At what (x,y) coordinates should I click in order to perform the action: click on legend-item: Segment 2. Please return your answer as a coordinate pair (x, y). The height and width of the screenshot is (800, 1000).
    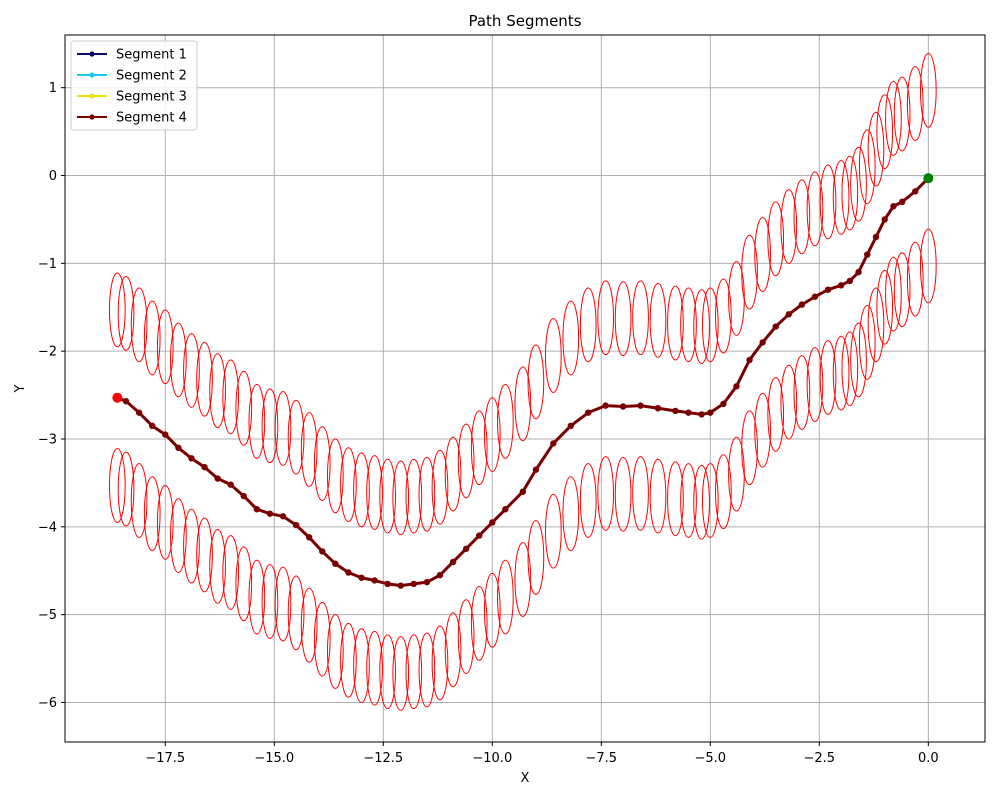
    Looking at the image, I should click on (132, 76).